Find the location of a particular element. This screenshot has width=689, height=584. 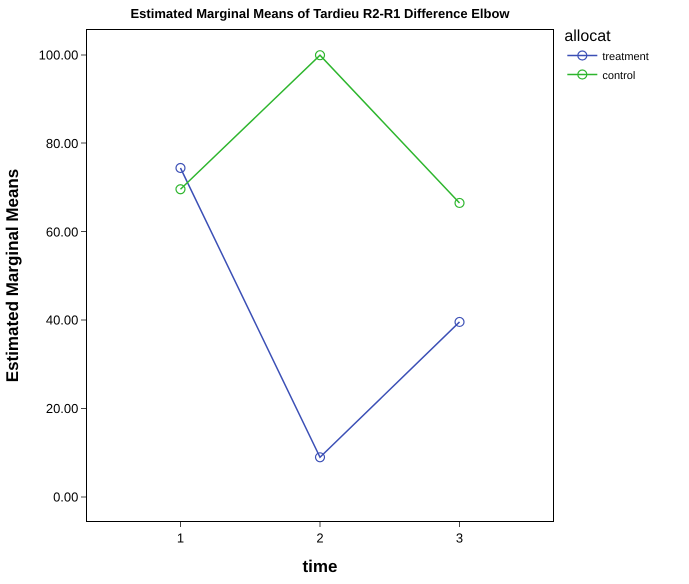

legend-label: treatment is located at coordinates (625, 56).